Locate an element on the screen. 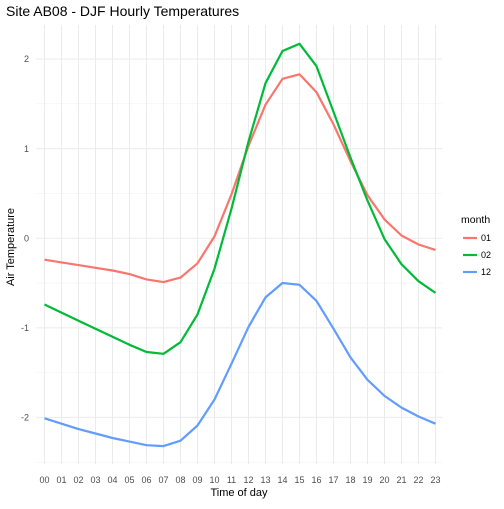  y-tick-label: 0 is located at coordinates (26, 238).